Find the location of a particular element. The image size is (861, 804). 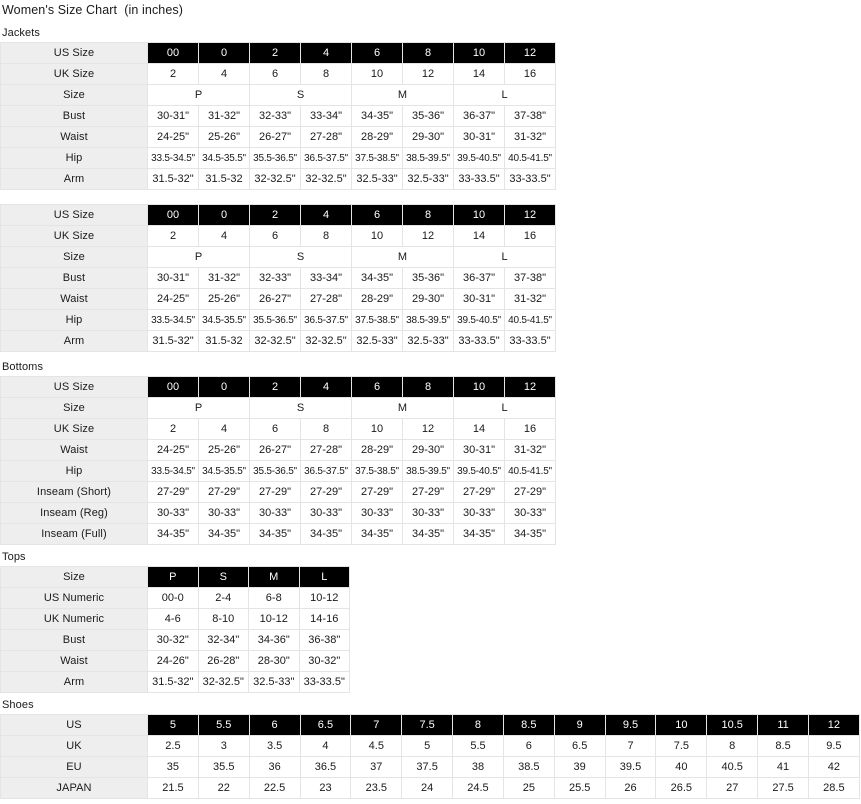

measurement-cell: 26-27" is located at coordinates (275, 450).